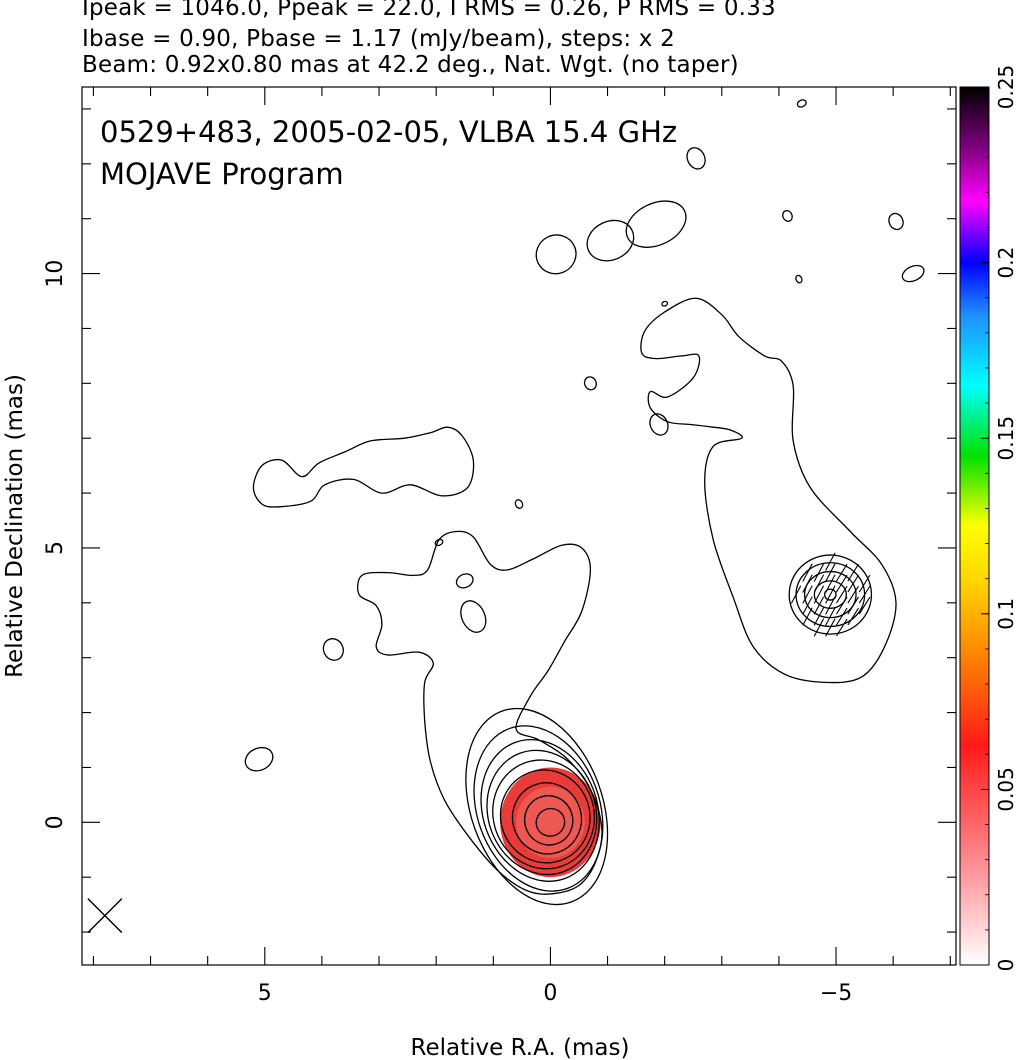 The image size is (1021, 1060). I want to click on program-label: MOJAVE Program, so click(222, 174).